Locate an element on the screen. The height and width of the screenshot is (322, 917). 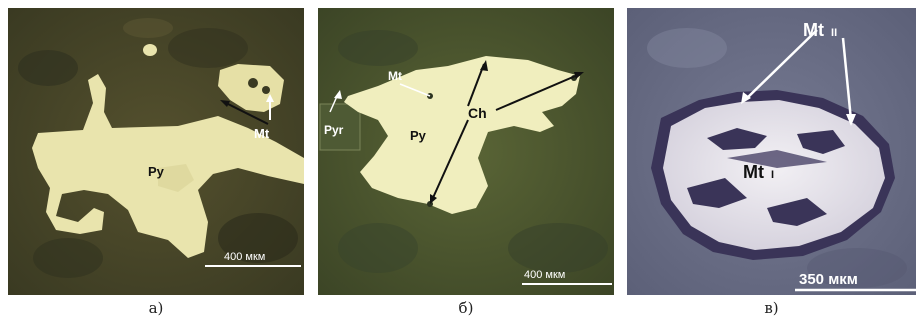
label-pyr: Pyr is located at coordinates (334, 130).